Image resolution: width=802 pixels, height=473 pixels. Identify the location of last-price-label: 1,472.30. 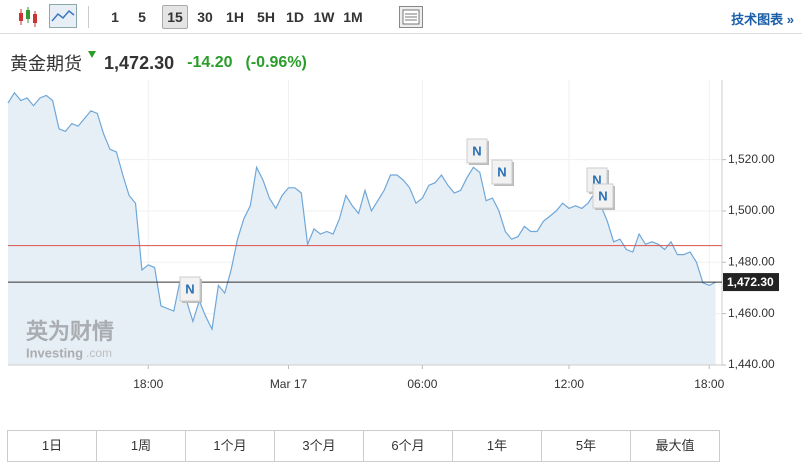
(750, 282).